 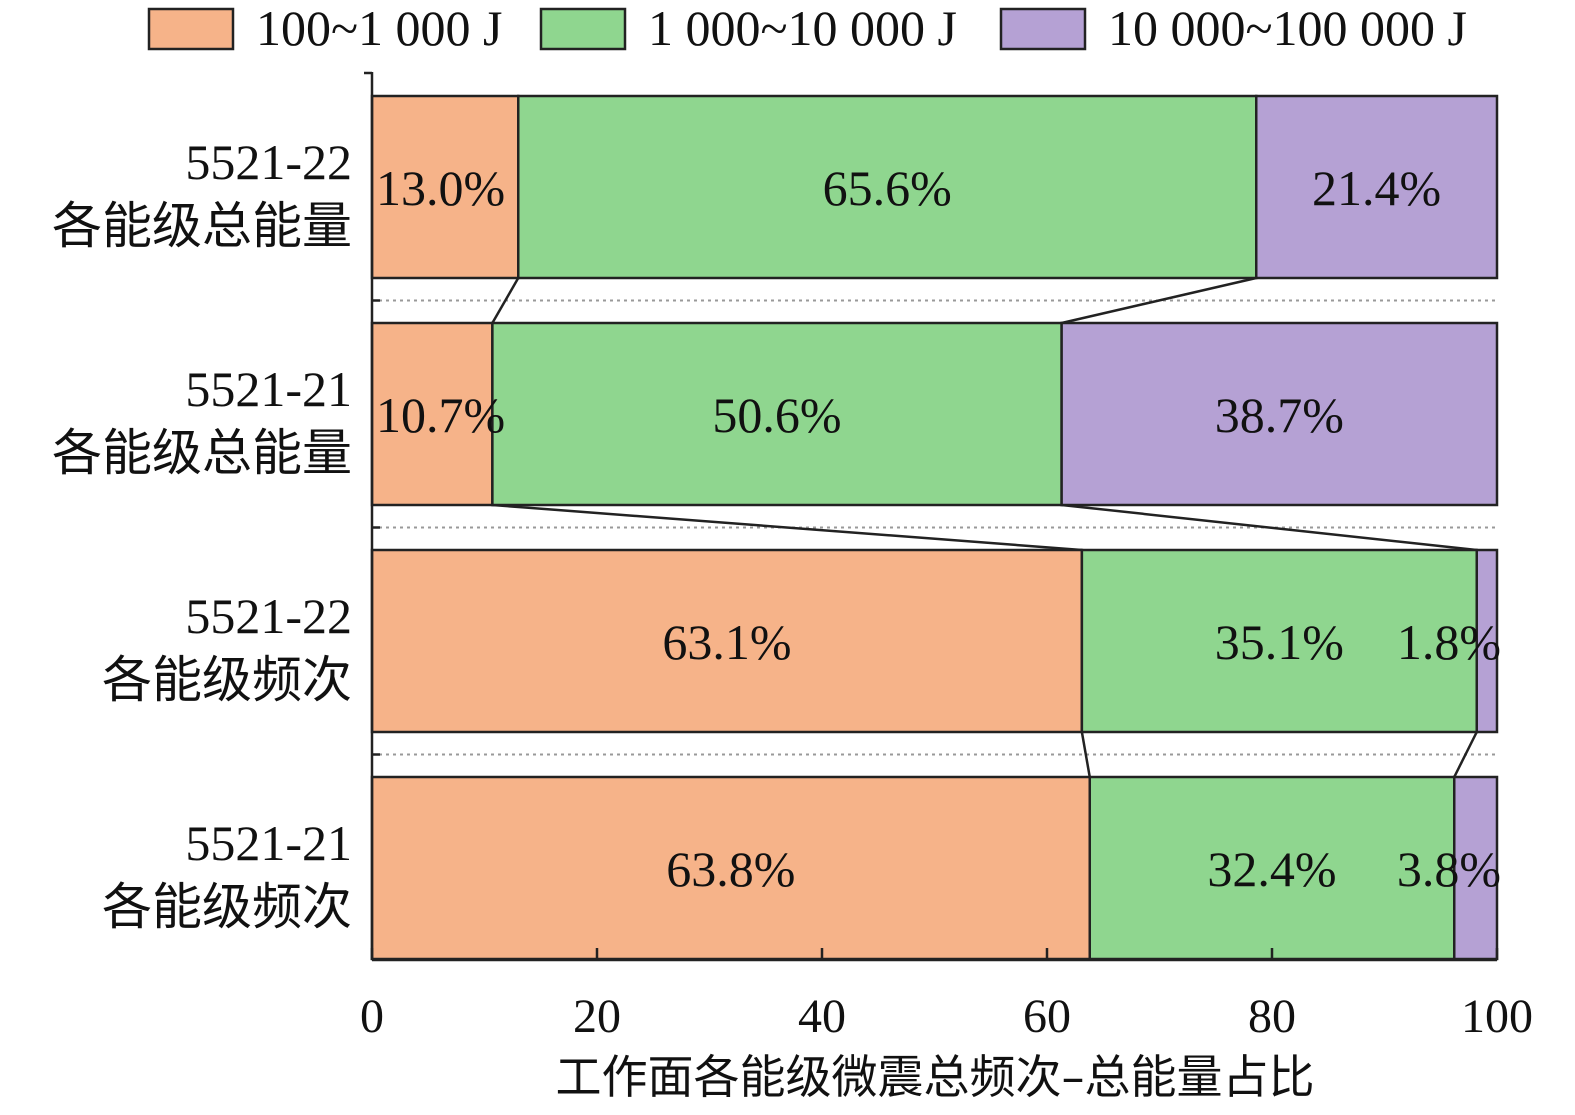 I want to click on legend-label: 1 000~10 000 J, so click(x=802, y=28).